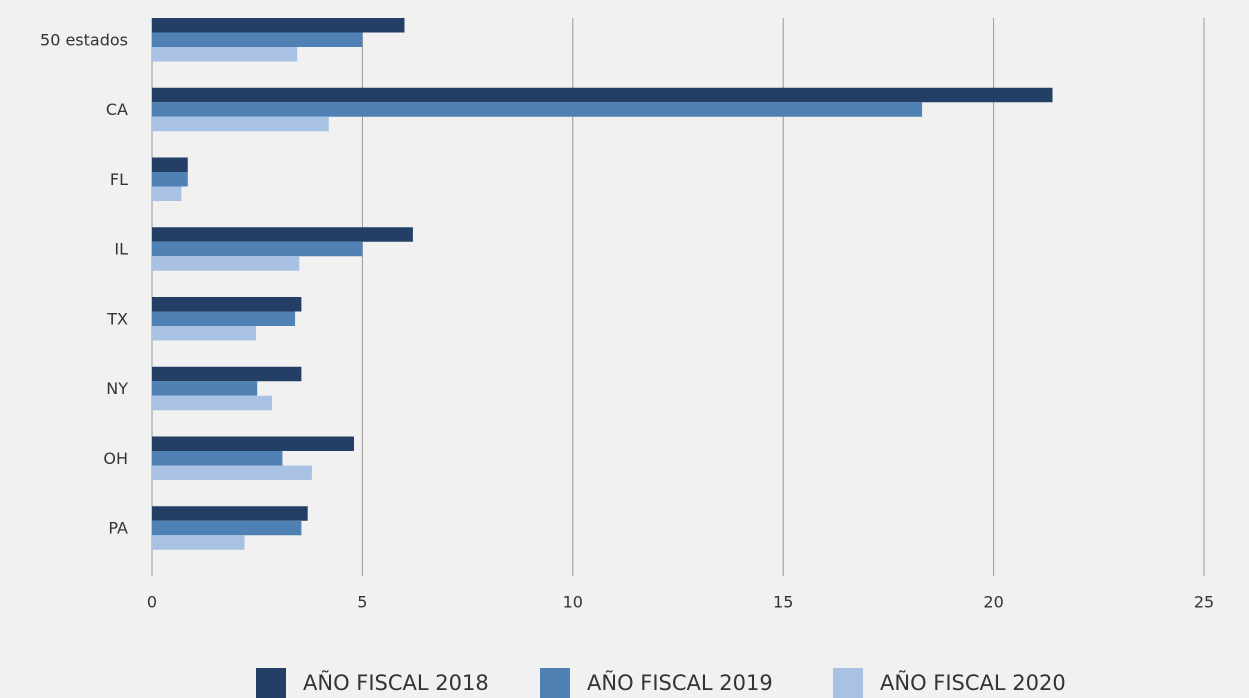  Describe the element at coordinates (680, 682) in the screenshot. I see `legend-label: AÑO FISCAL 2019` at that location.